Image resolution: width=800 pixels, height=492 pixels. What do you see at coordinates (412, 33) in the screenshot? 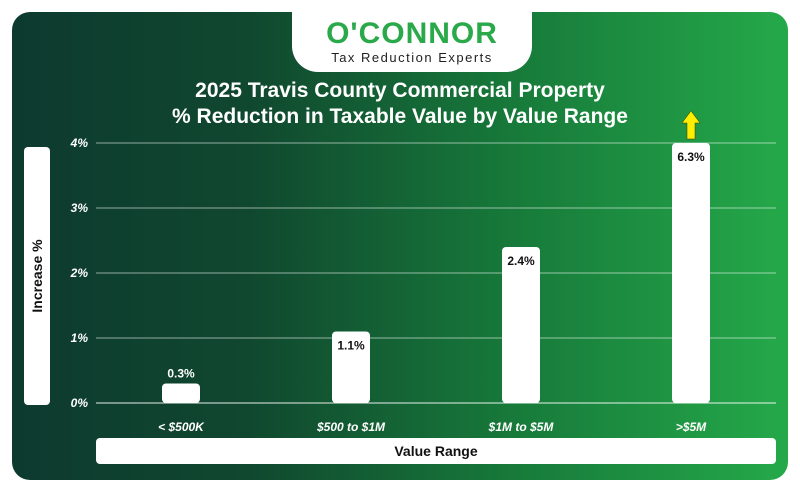
I see `brand-logo: O'CONNOR` at bounding box center [412, 33].